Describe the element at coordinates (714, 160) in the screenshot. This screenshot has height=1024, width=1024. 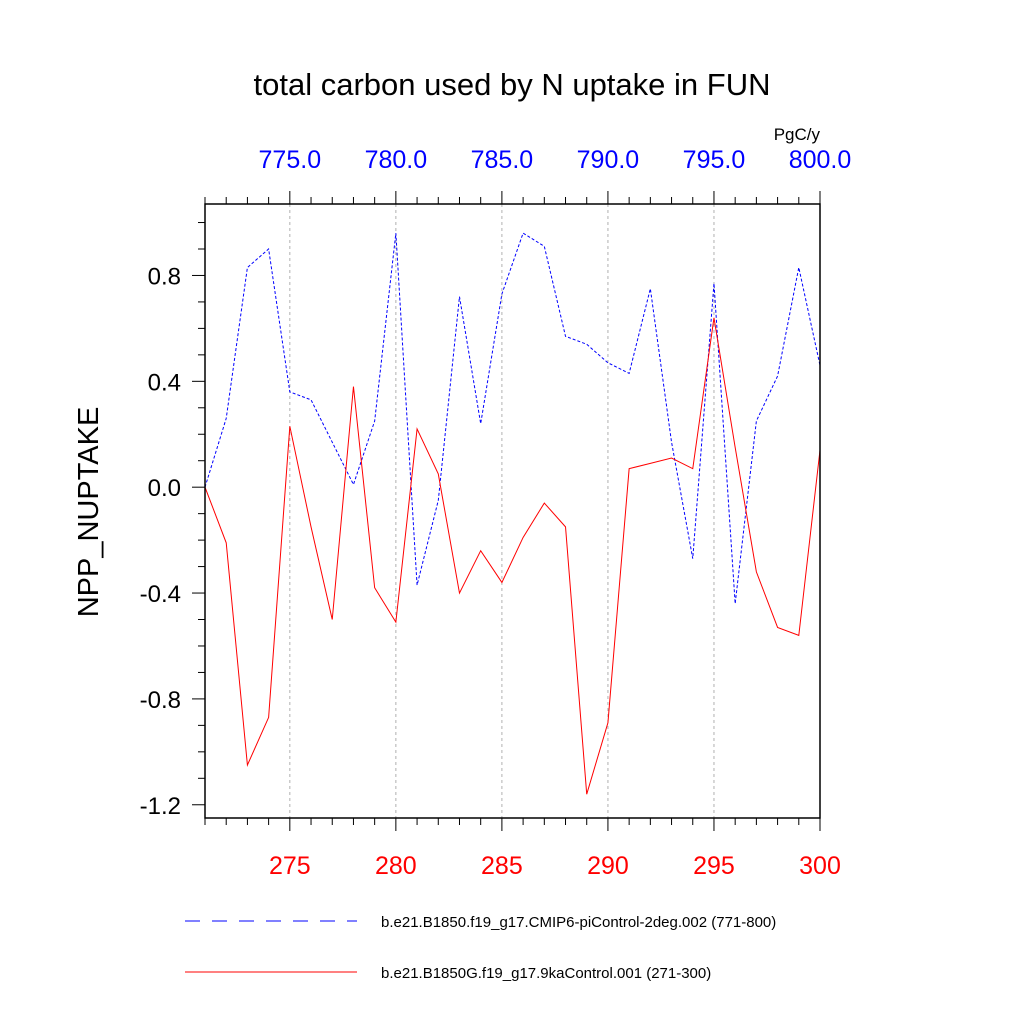
I see `top-tick-label: 795.0` at that location.